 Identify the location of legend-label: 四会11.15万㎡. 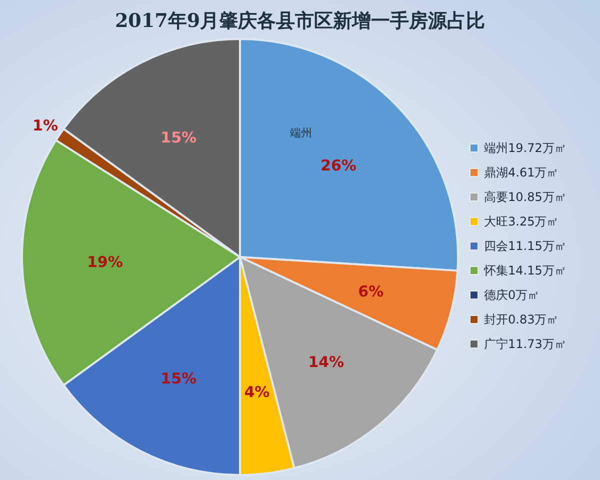
(525, 246).